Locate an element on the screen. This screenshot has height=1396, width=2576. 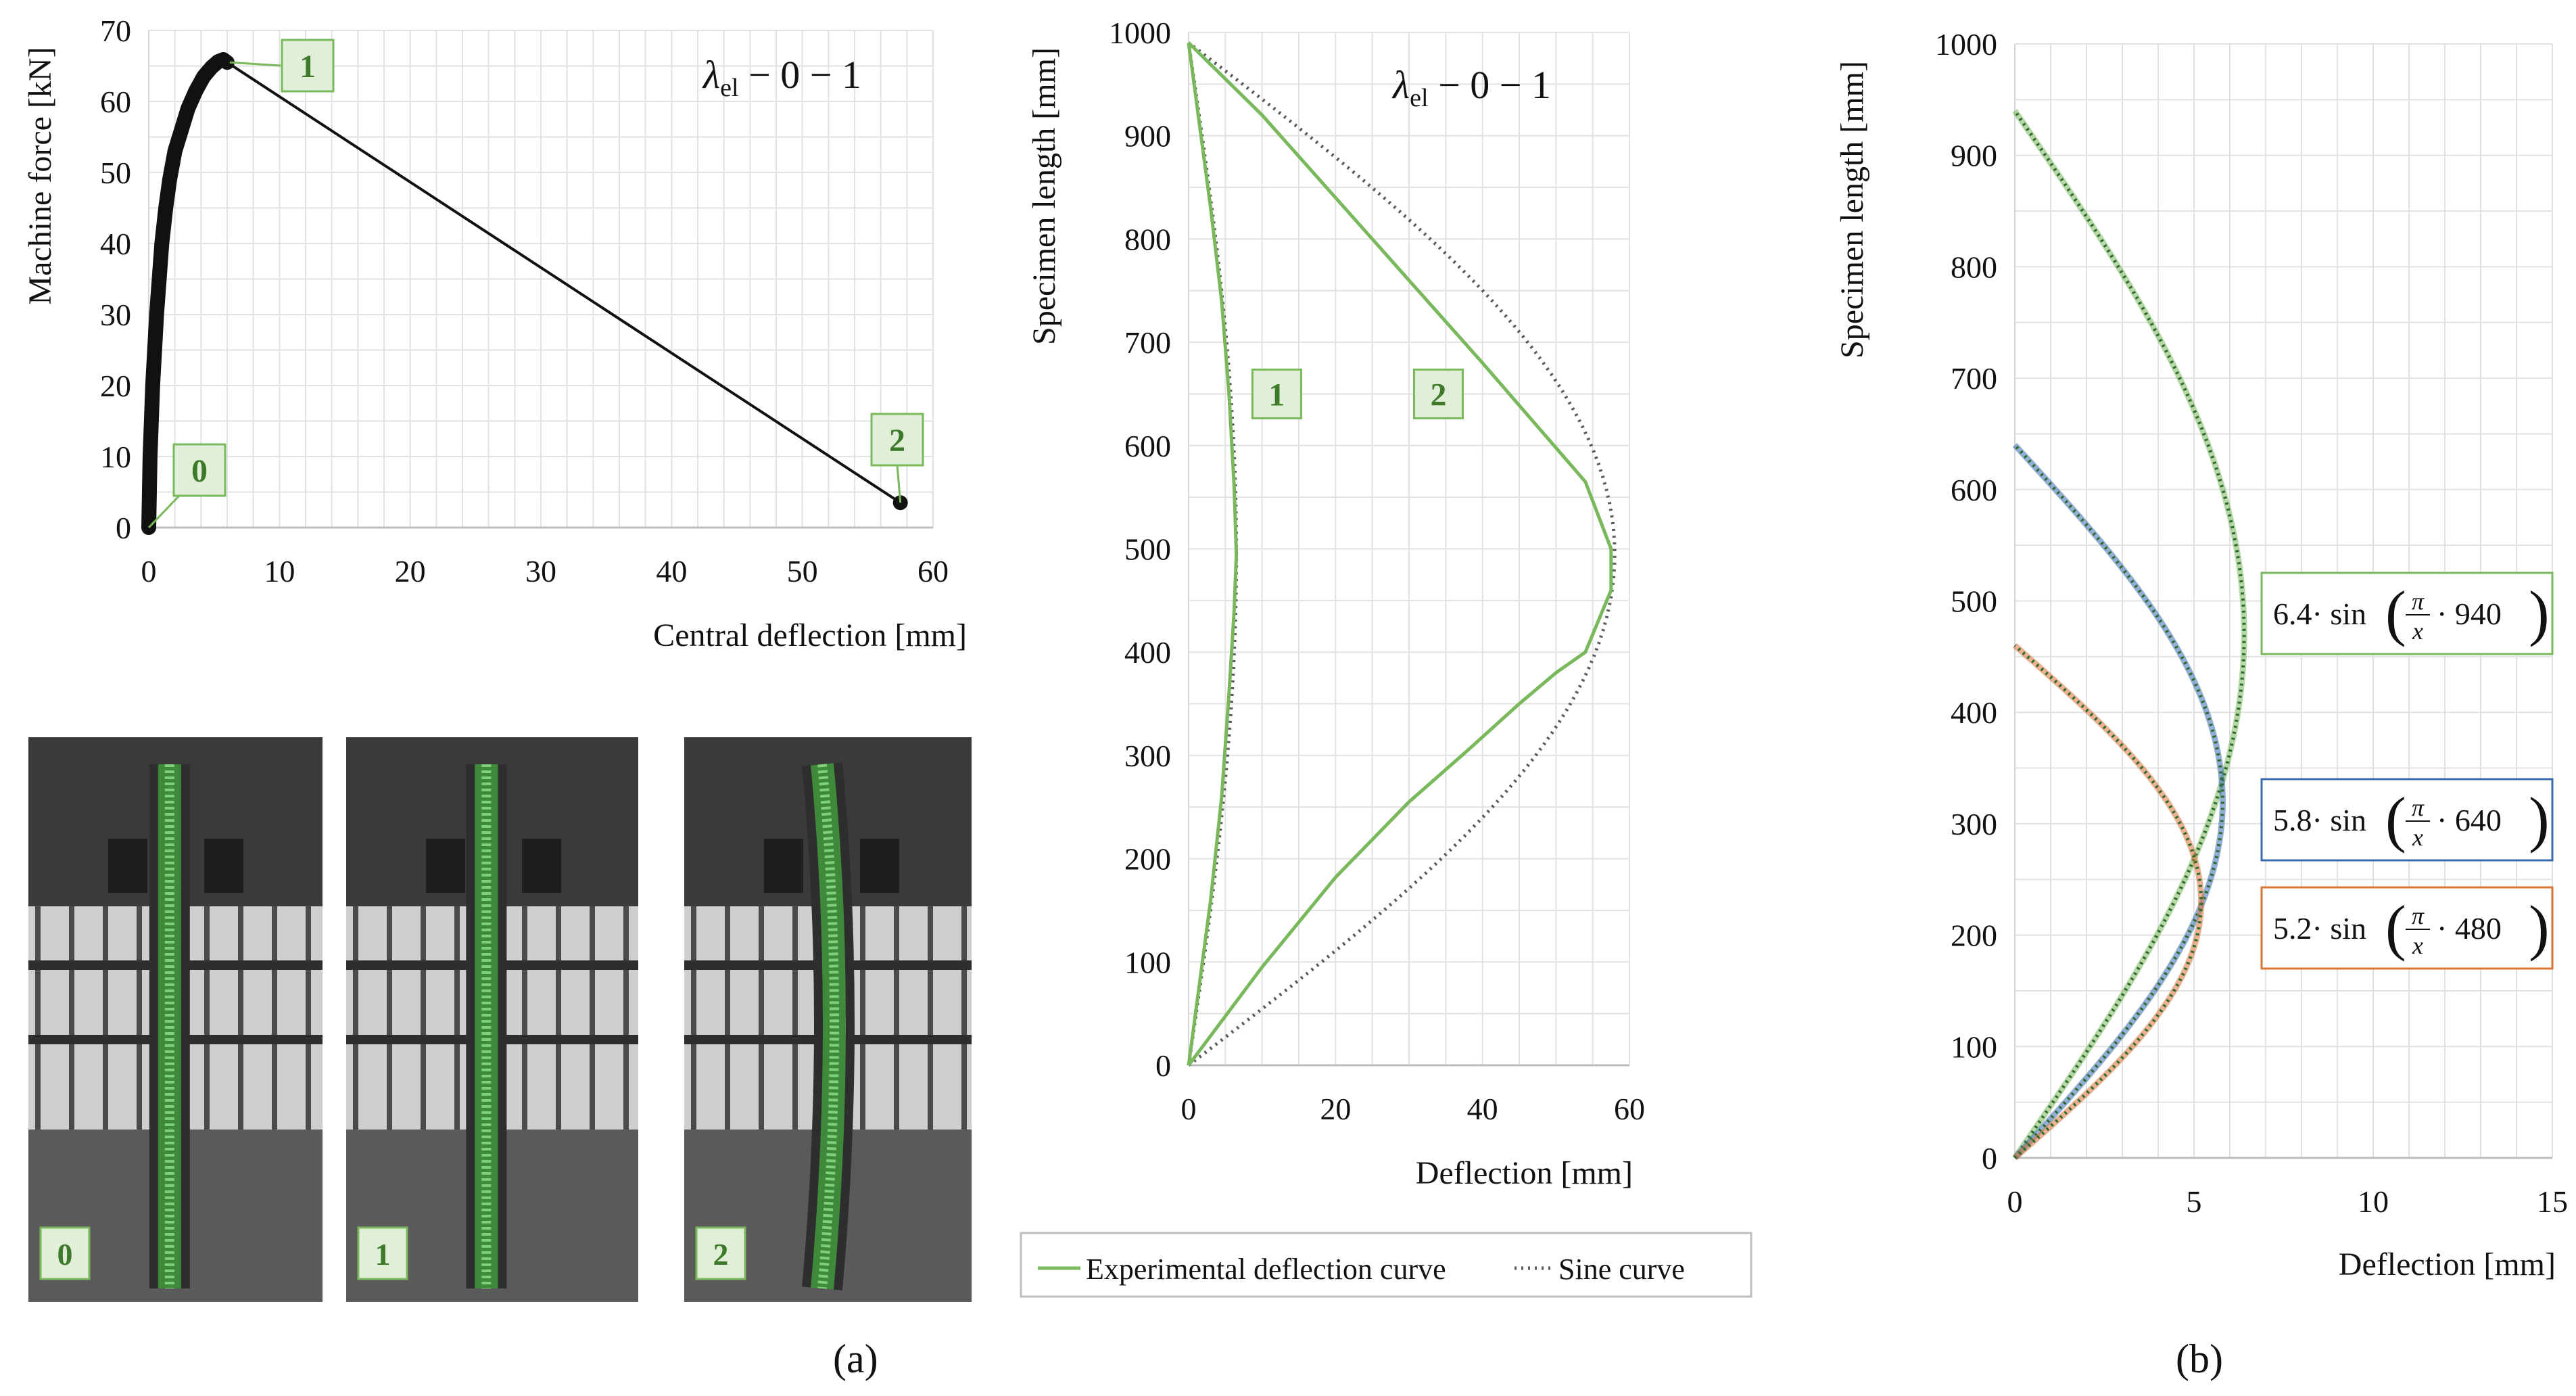
photo-stage-2-image: 2 is located at coordinates (828, 1019).